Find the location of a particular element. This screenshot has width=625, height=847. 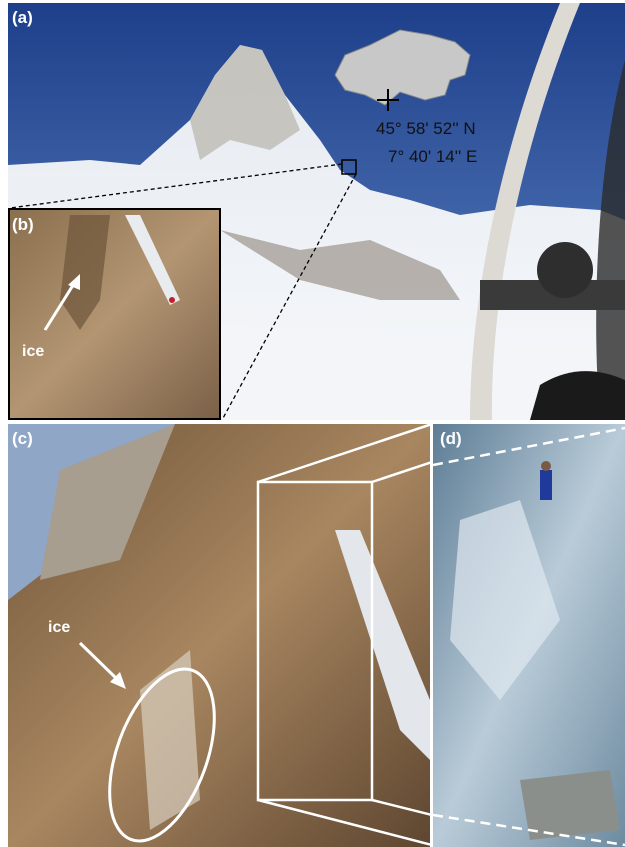

rock-block is located at coordinates (570, 805).